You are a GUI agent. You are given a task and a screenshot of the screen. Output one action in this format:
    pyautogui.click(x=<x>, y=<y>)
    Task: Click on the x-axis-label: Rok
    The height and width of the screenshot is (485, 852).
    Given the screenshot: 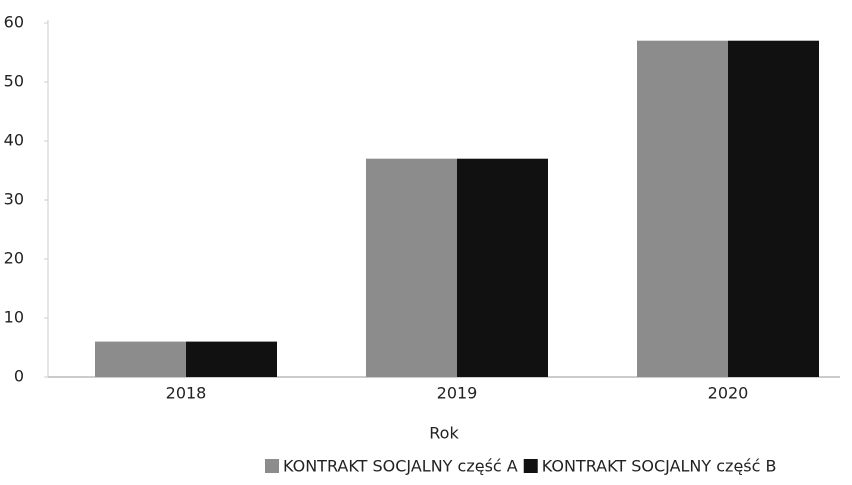 What is the action you would take?
    pyautogui.click(x=444, y=433)
    